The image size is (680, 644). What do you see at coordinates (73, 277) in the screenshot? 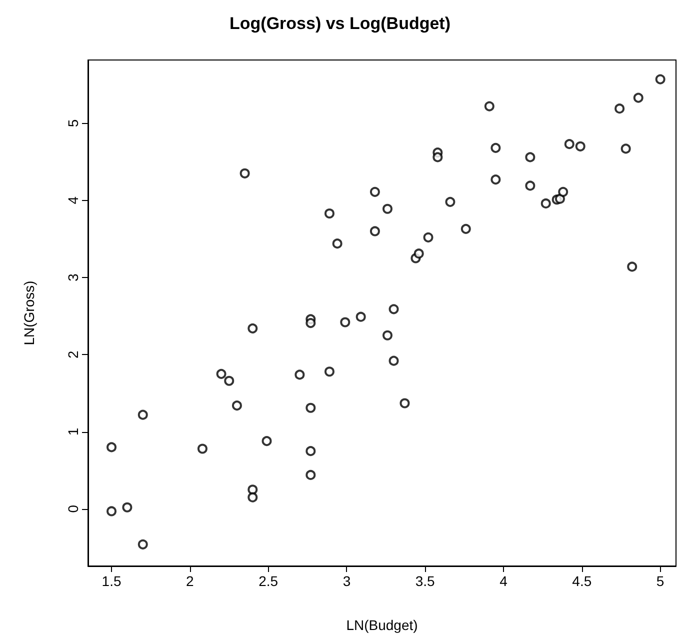
I see `y-tick-label: 3` at bounding box center [73, 277].